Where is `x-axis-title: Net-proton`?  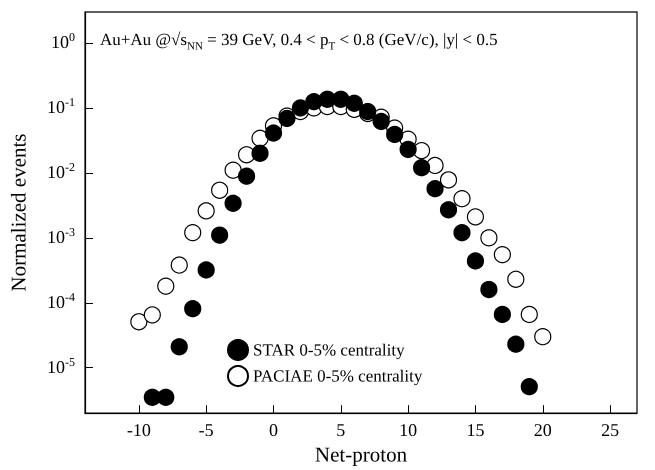
x-axis-title: Net-proton is located at coordinates (361, 454).